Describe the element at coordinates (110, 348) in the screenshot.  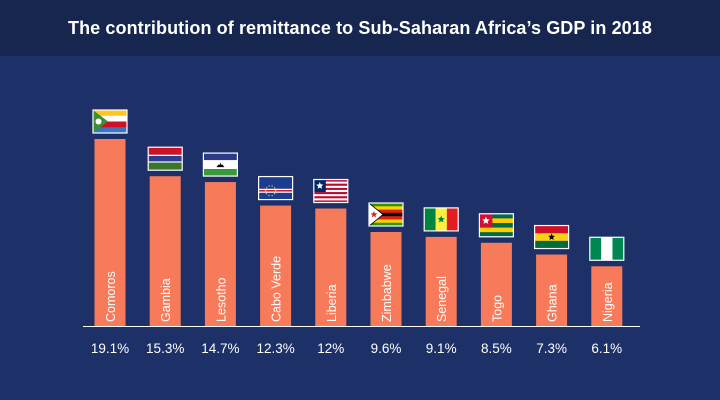
I see `value-label: 19.1%` at that location.